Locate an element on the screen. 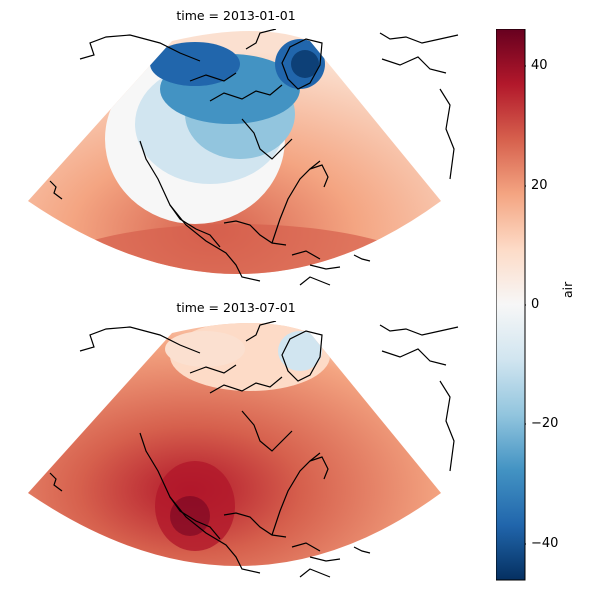  colorbar-tick: −20 is located at coordinates (545, 423).